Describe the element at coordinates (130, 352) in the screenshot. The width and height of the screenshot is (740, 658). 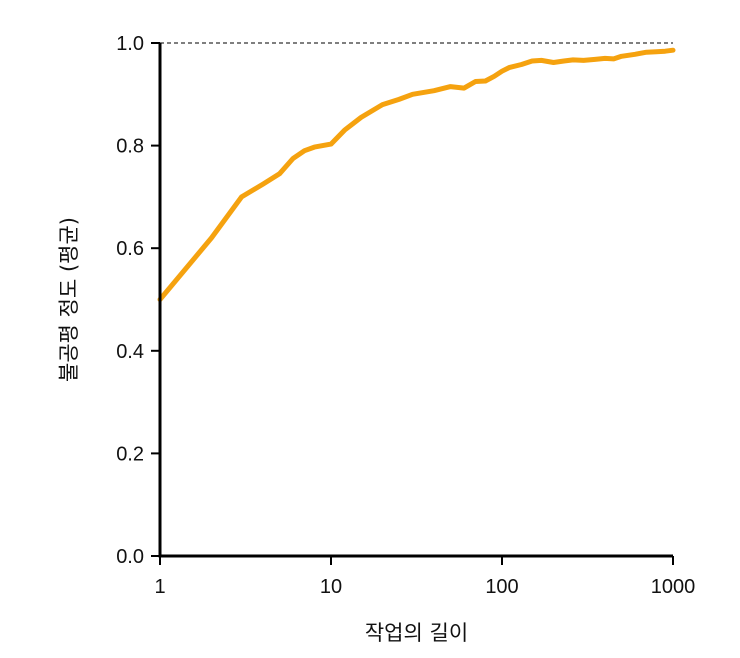
I see `y-tick-label: 0.4` at that location.